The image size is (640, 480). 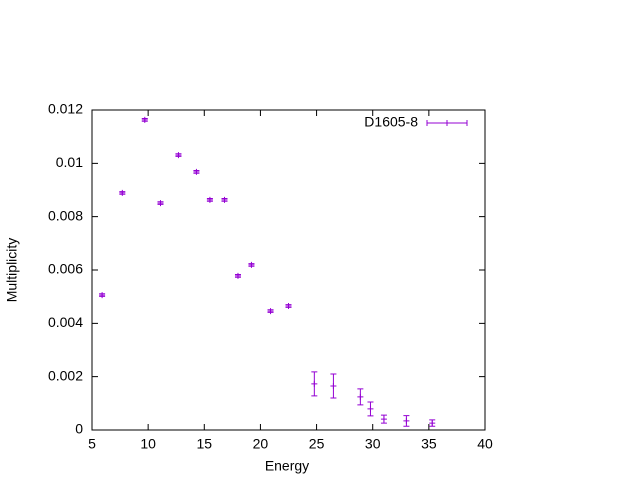 I want to click on x-tick-label: 5, so click(x=92, y=444).